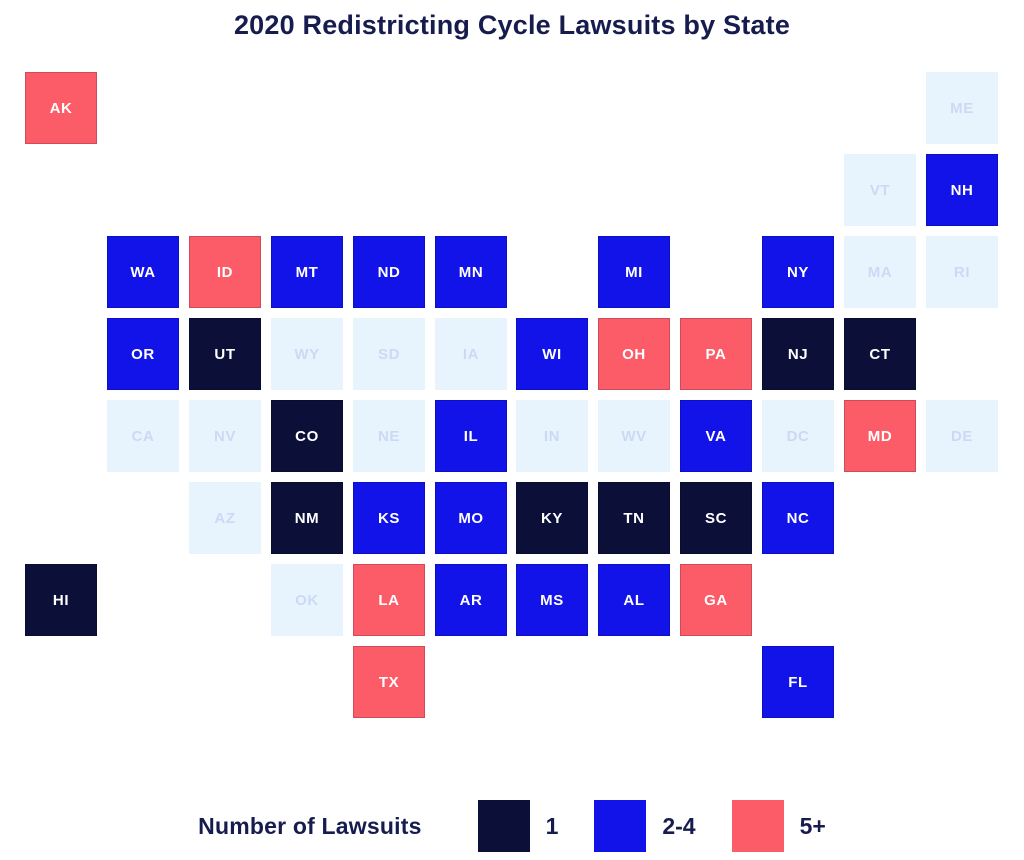 The height and width of the screenshot is (860, 1024). I want to click on state-abbr-label: OK, so click(307, 600).